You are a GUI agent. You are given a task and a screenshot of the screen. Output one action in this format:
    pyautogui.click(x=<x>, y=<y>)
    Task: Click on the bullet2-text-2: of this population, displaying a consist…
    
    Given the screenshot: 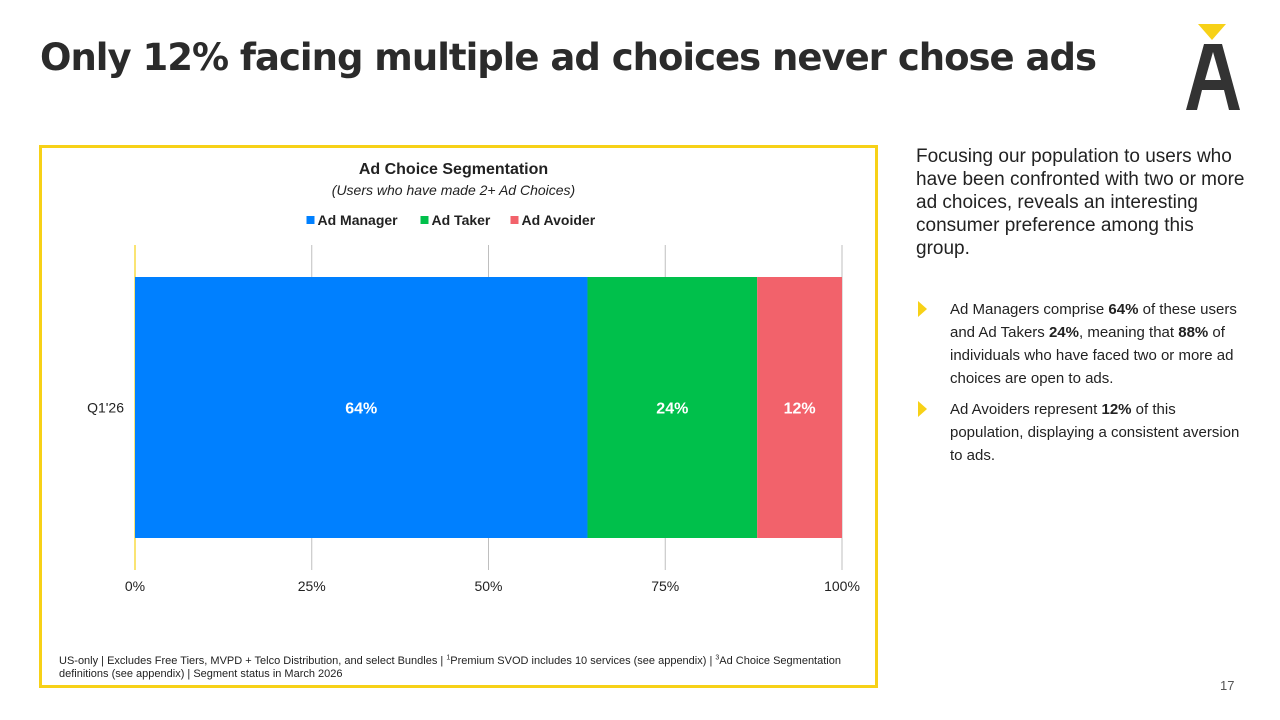 What is the action you would take?
    pyautogui.click(x=1095, y=432)
    